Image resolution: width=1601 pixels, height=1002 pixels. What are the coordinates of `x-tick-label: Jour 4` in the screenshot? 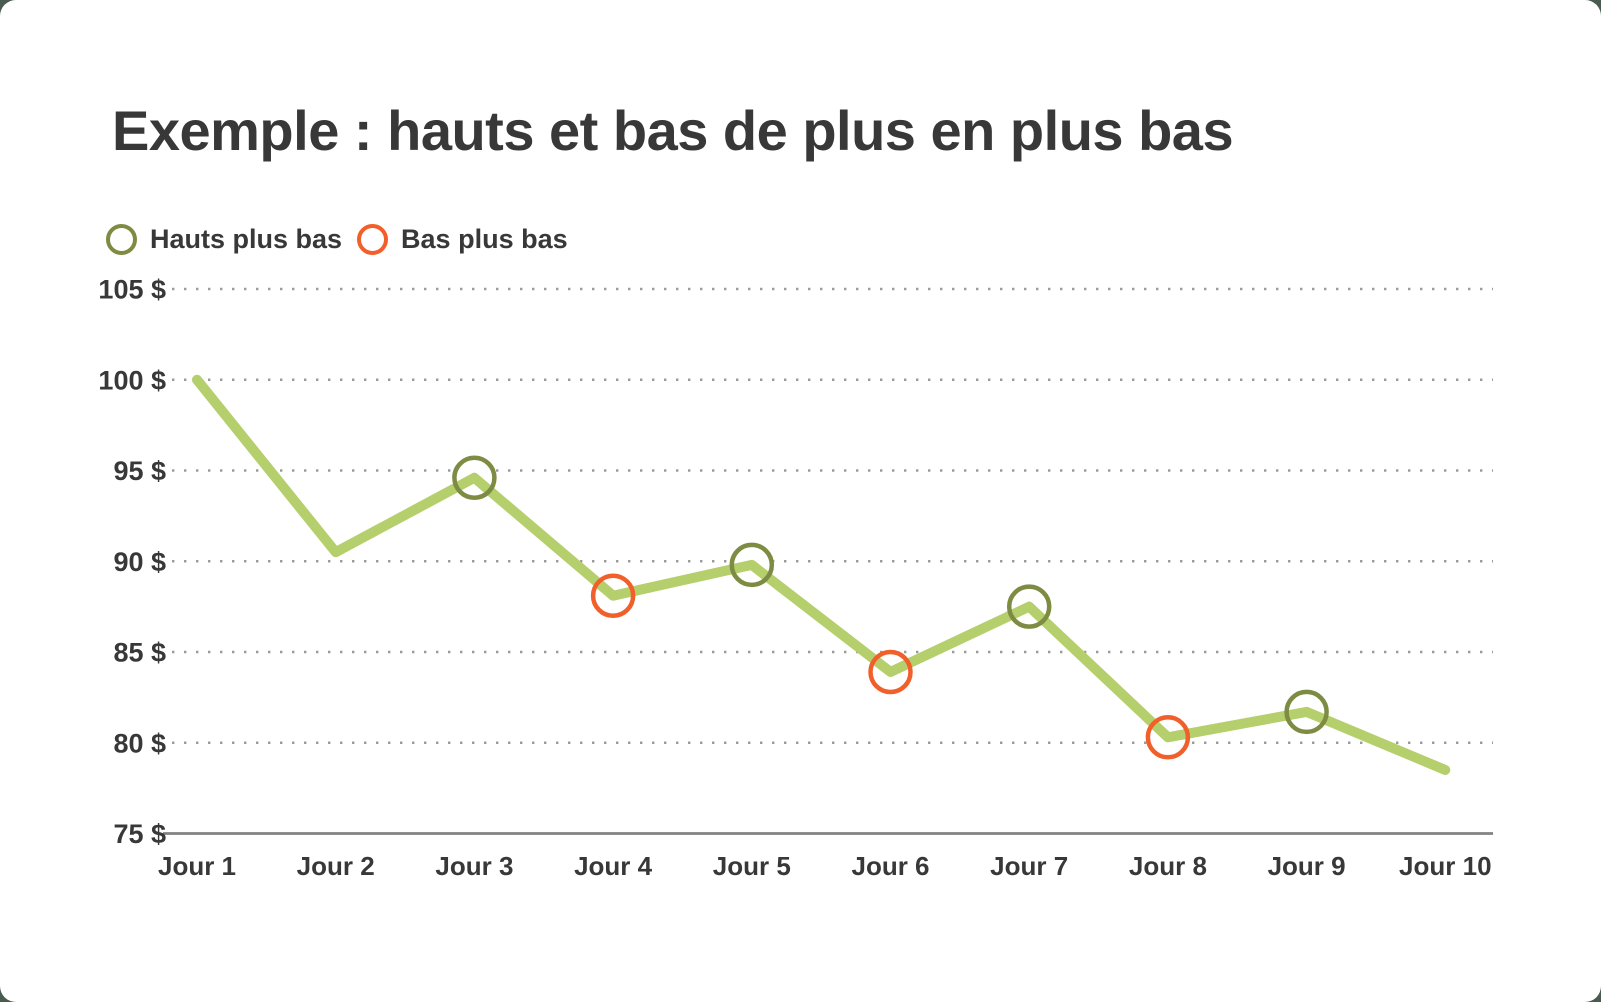 It's located at (613, 866).